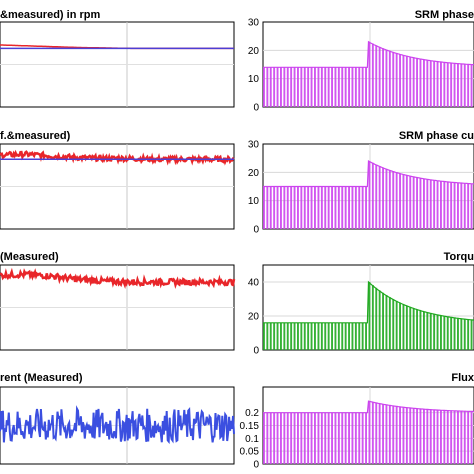  I want to click on y-tick-label: 10, so click(254, 201).